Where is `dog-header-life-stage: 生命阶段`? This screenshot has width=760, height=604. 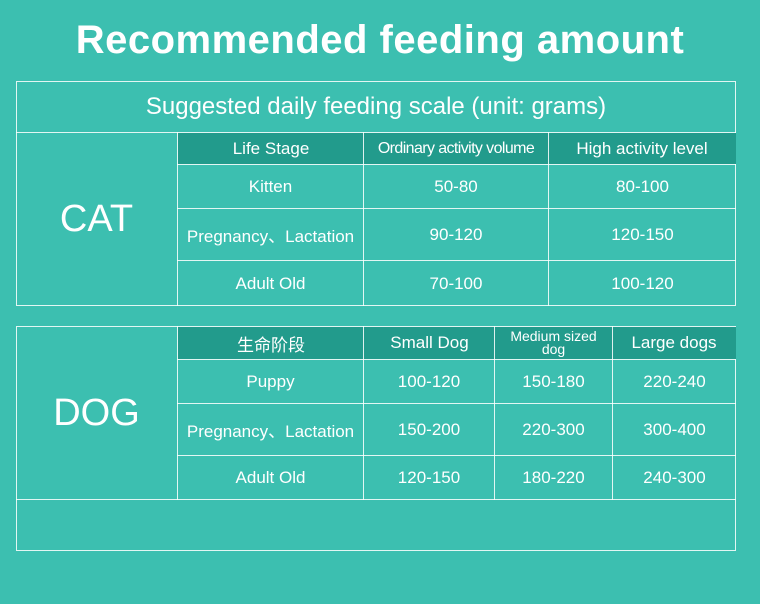
dog-header-life-stage: 生命阶段 is located at coordinates (271, 343).